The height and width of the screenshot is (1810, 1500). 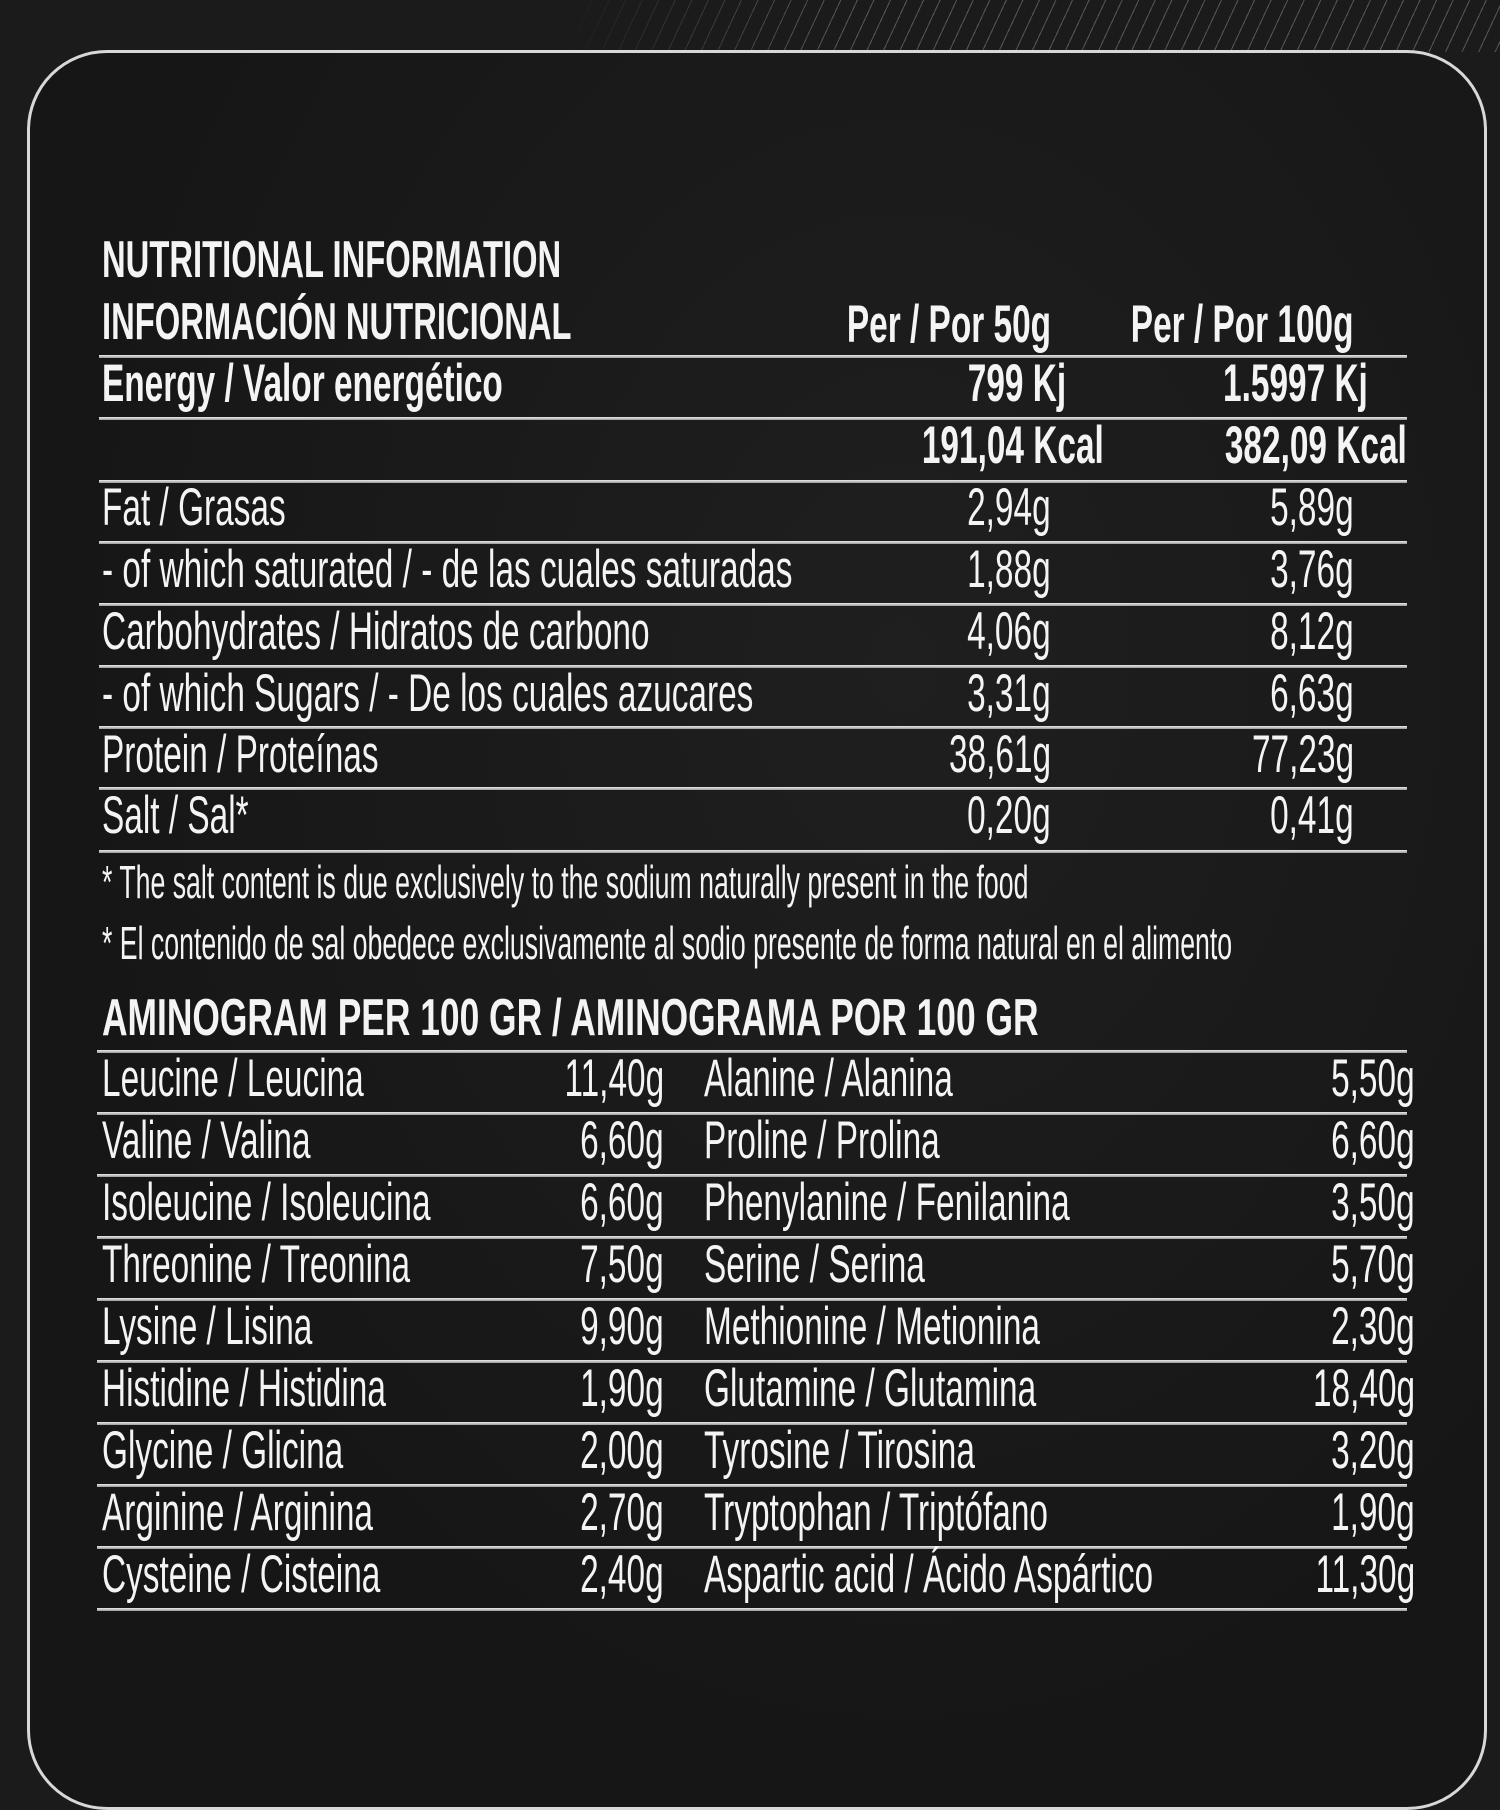 I want to click on decorative-stripes, so click(x=1030, y=26).